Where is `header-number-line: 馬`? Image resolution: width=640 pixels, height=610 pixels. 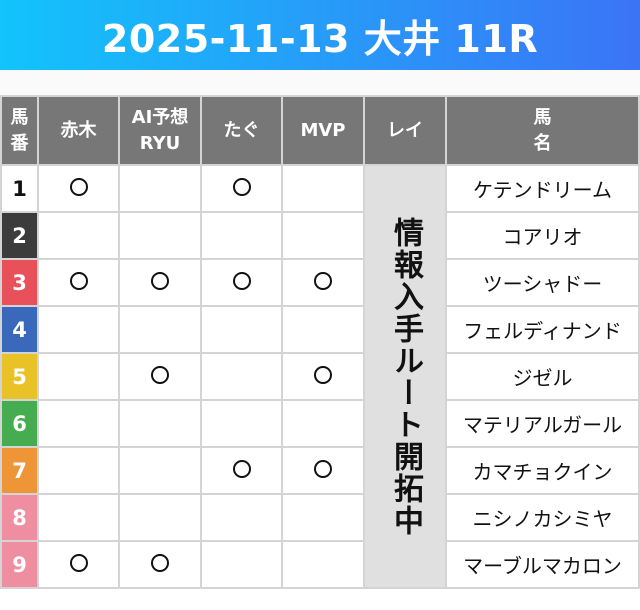 header-number-line: 馬 is located at coordinates (19, 117).